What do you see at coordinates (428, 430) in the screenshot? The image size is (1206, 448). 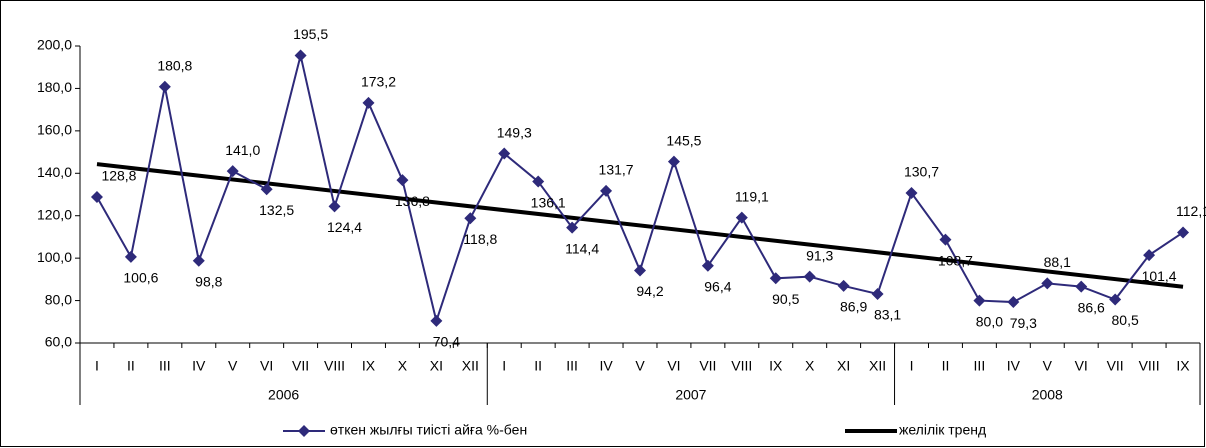 I see `legend-label: өткен жылғы тиісті айға %-бен` at bounding box center [428, 430].